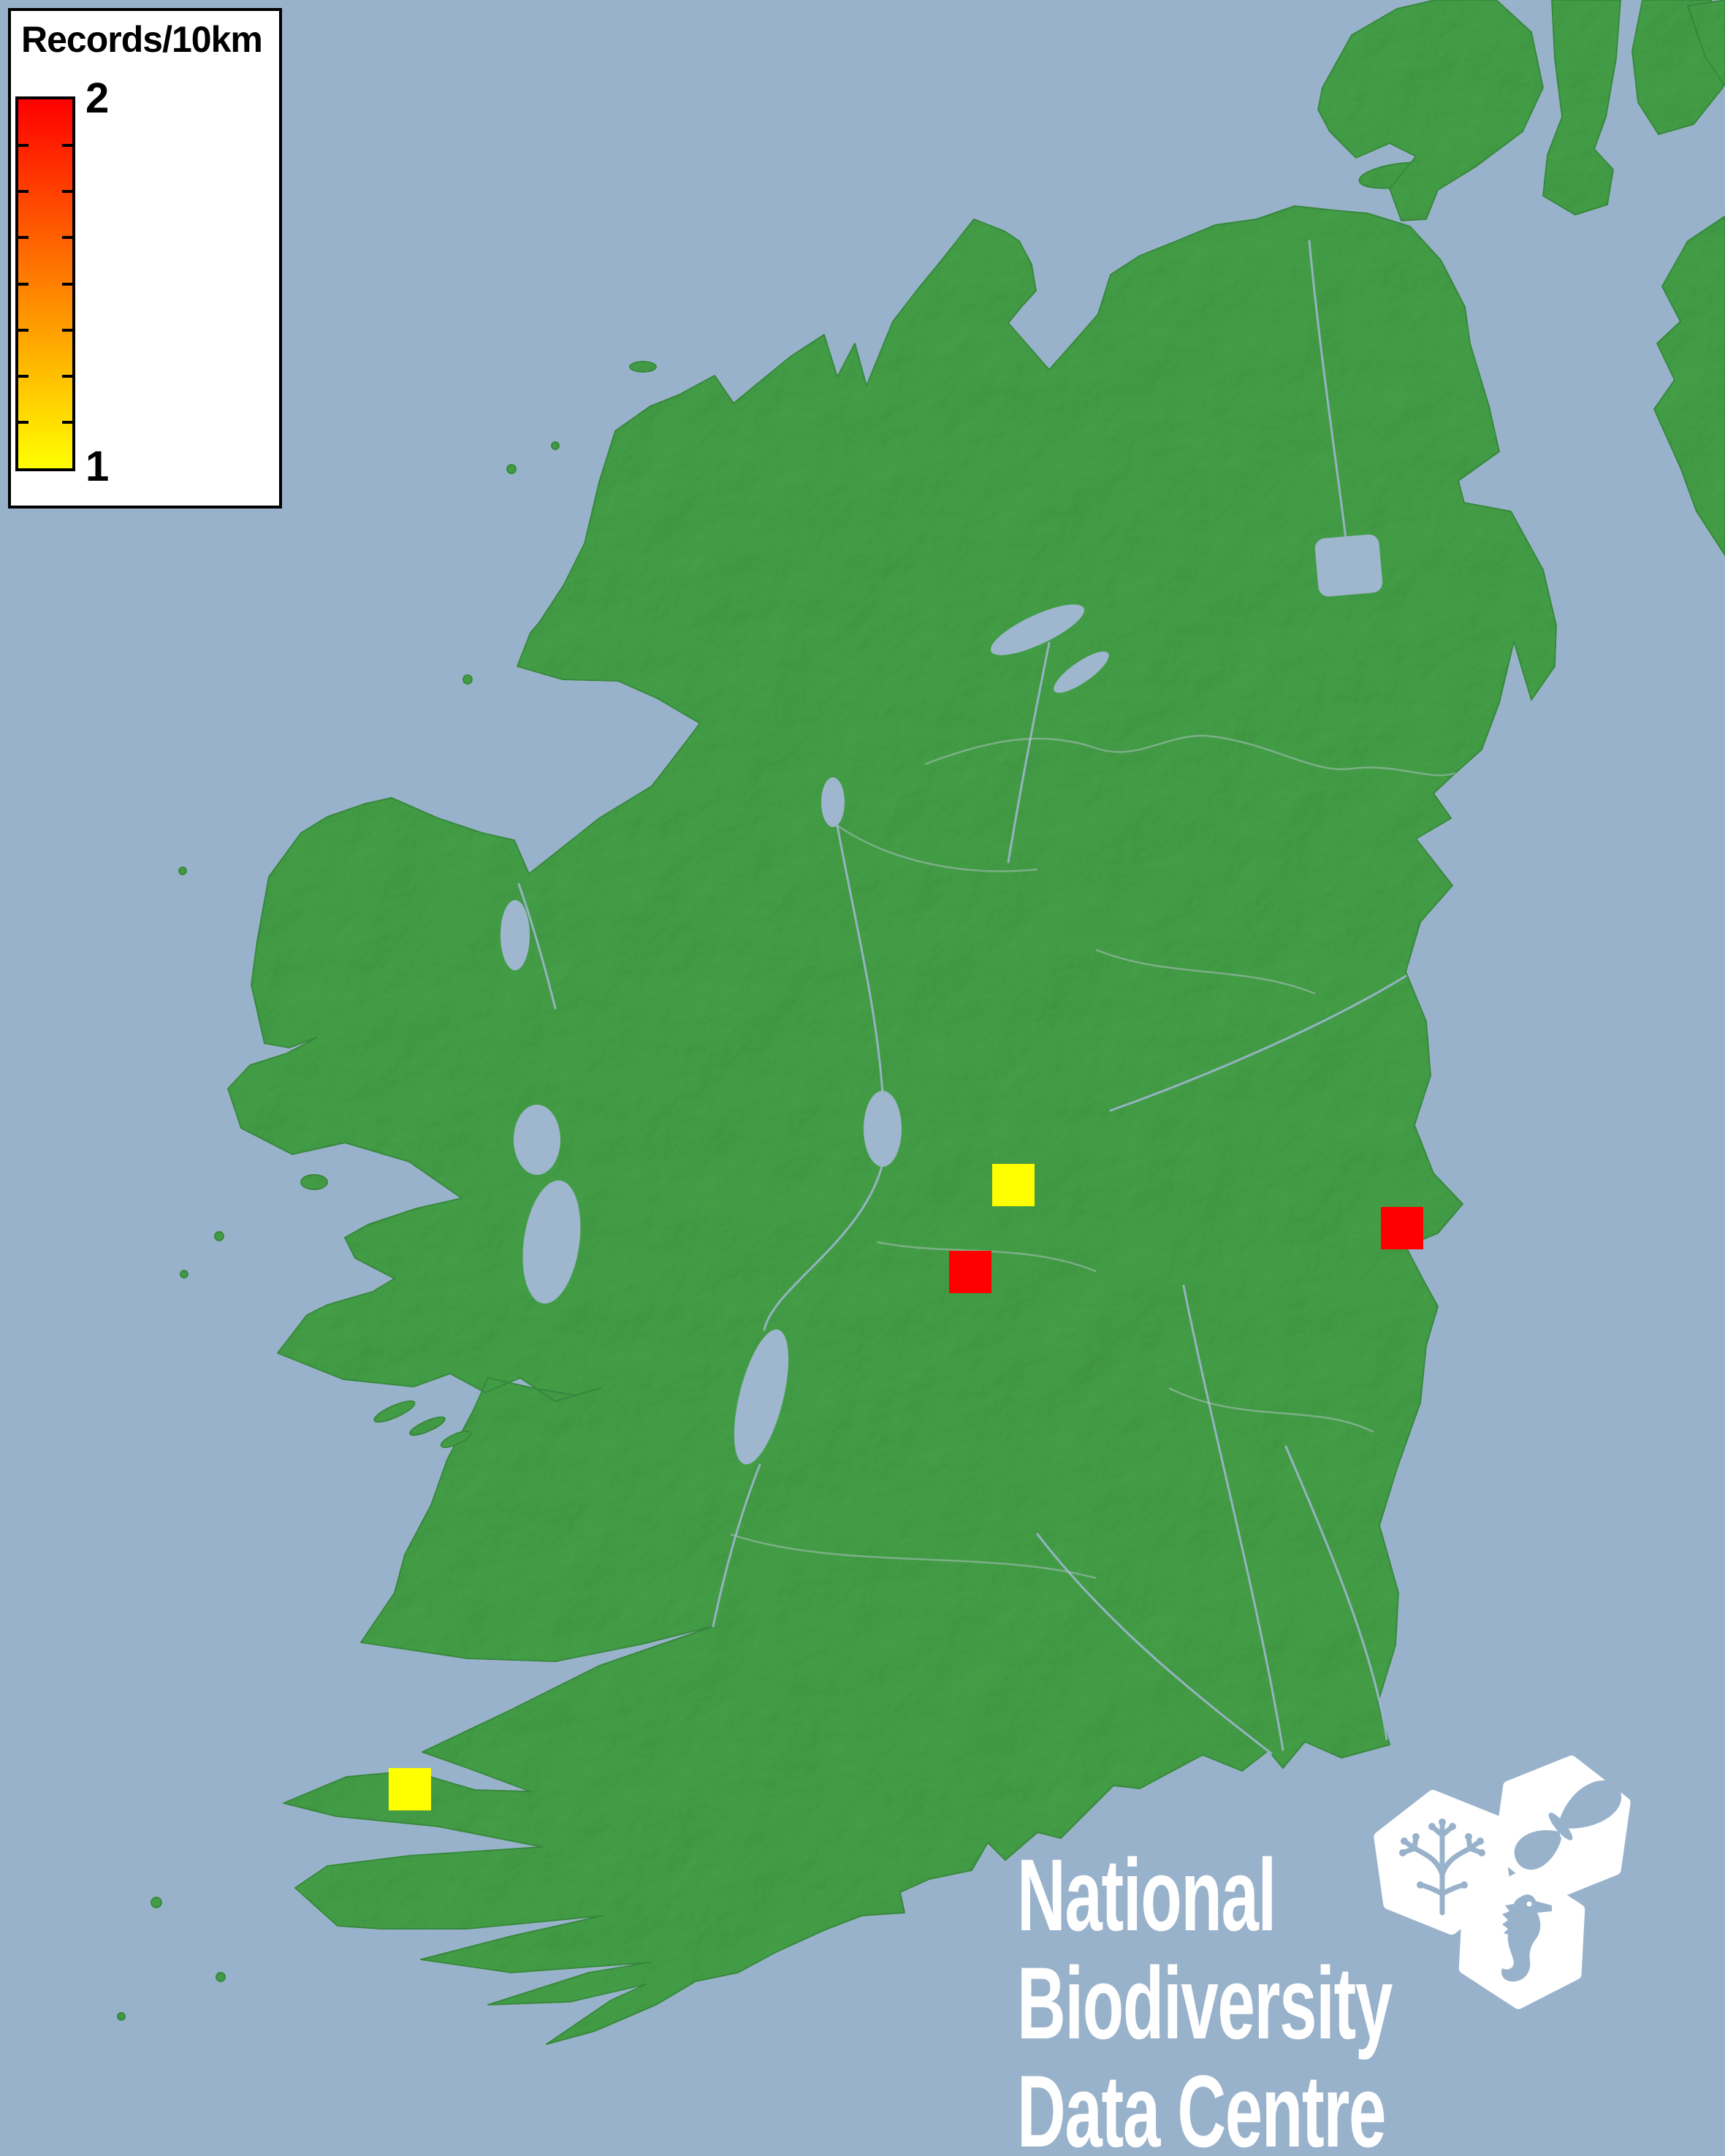 This screenshot has height=2156, width=1725. I want to click on legend-min-label: 1, so click(97, 466).